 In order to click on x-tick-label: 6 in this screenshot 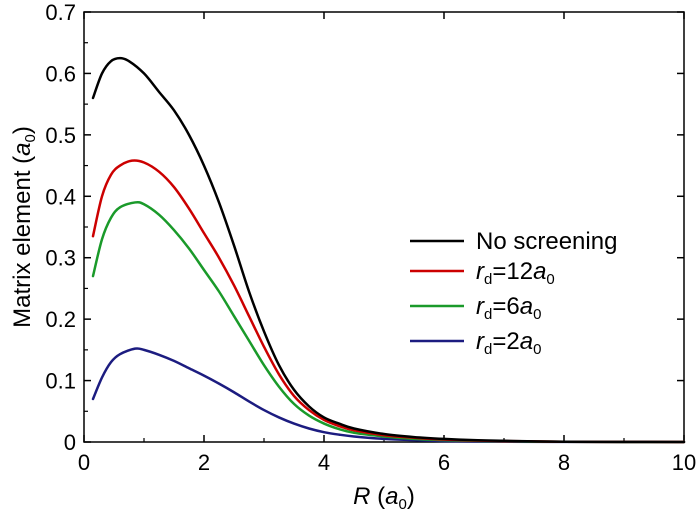, I will do `click(444, 462)`.